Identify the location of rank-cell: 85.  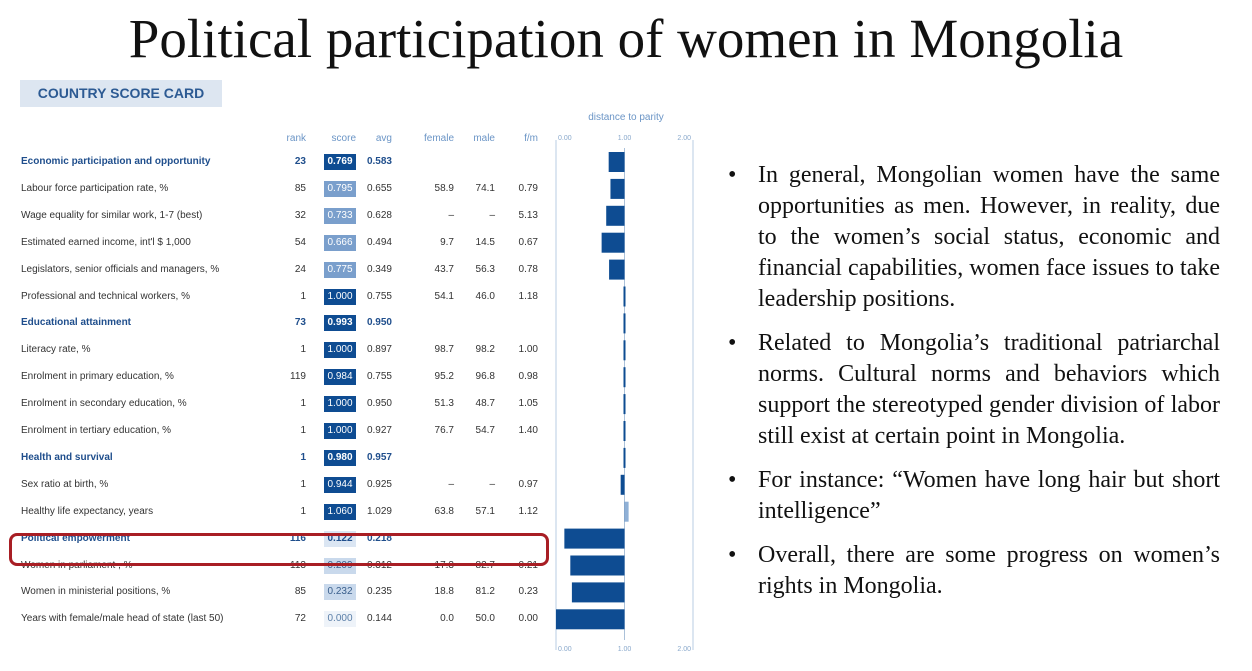
(300, 592).